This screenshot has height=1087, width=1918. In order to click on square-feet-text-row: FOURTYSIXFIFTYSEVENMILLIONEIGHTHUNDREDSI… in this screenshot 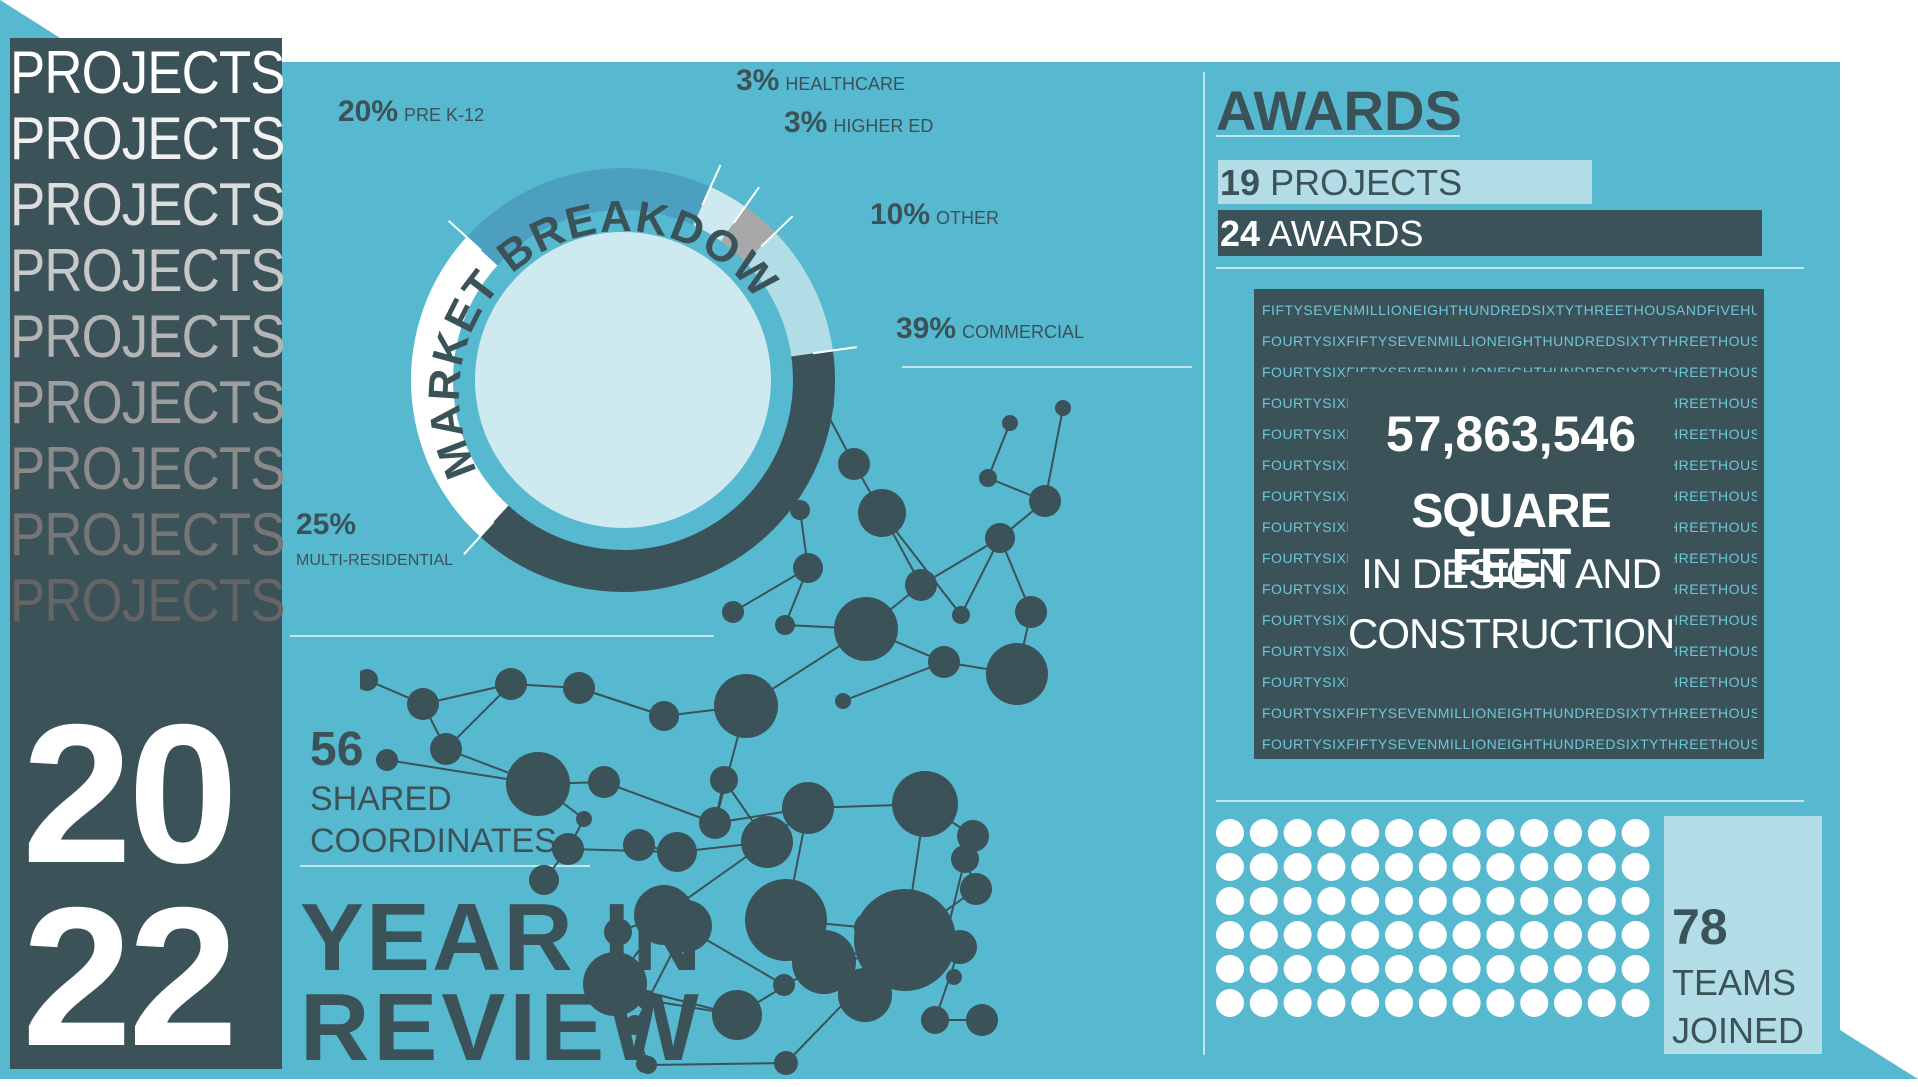, I will do `click(1509, 341)`.